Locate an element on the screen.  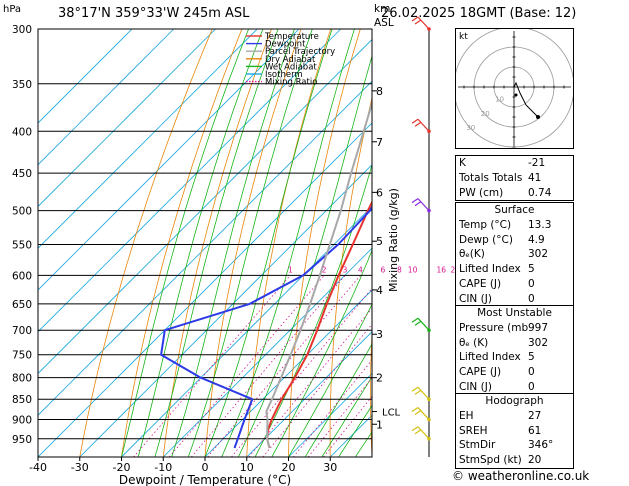
legend-label: Wet Adiabat is located at coordinates (291, 67).